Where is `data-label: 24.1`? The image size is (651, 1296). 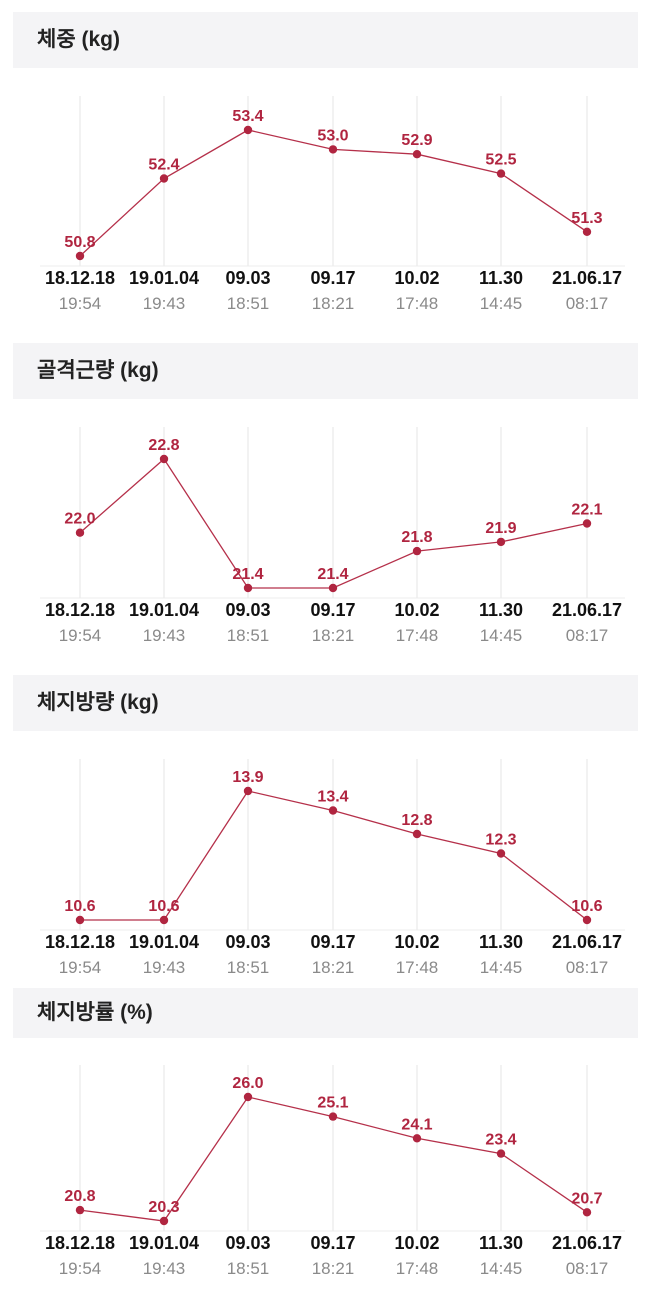 data-label: 24.1 is located at coordinates (416, 1124).